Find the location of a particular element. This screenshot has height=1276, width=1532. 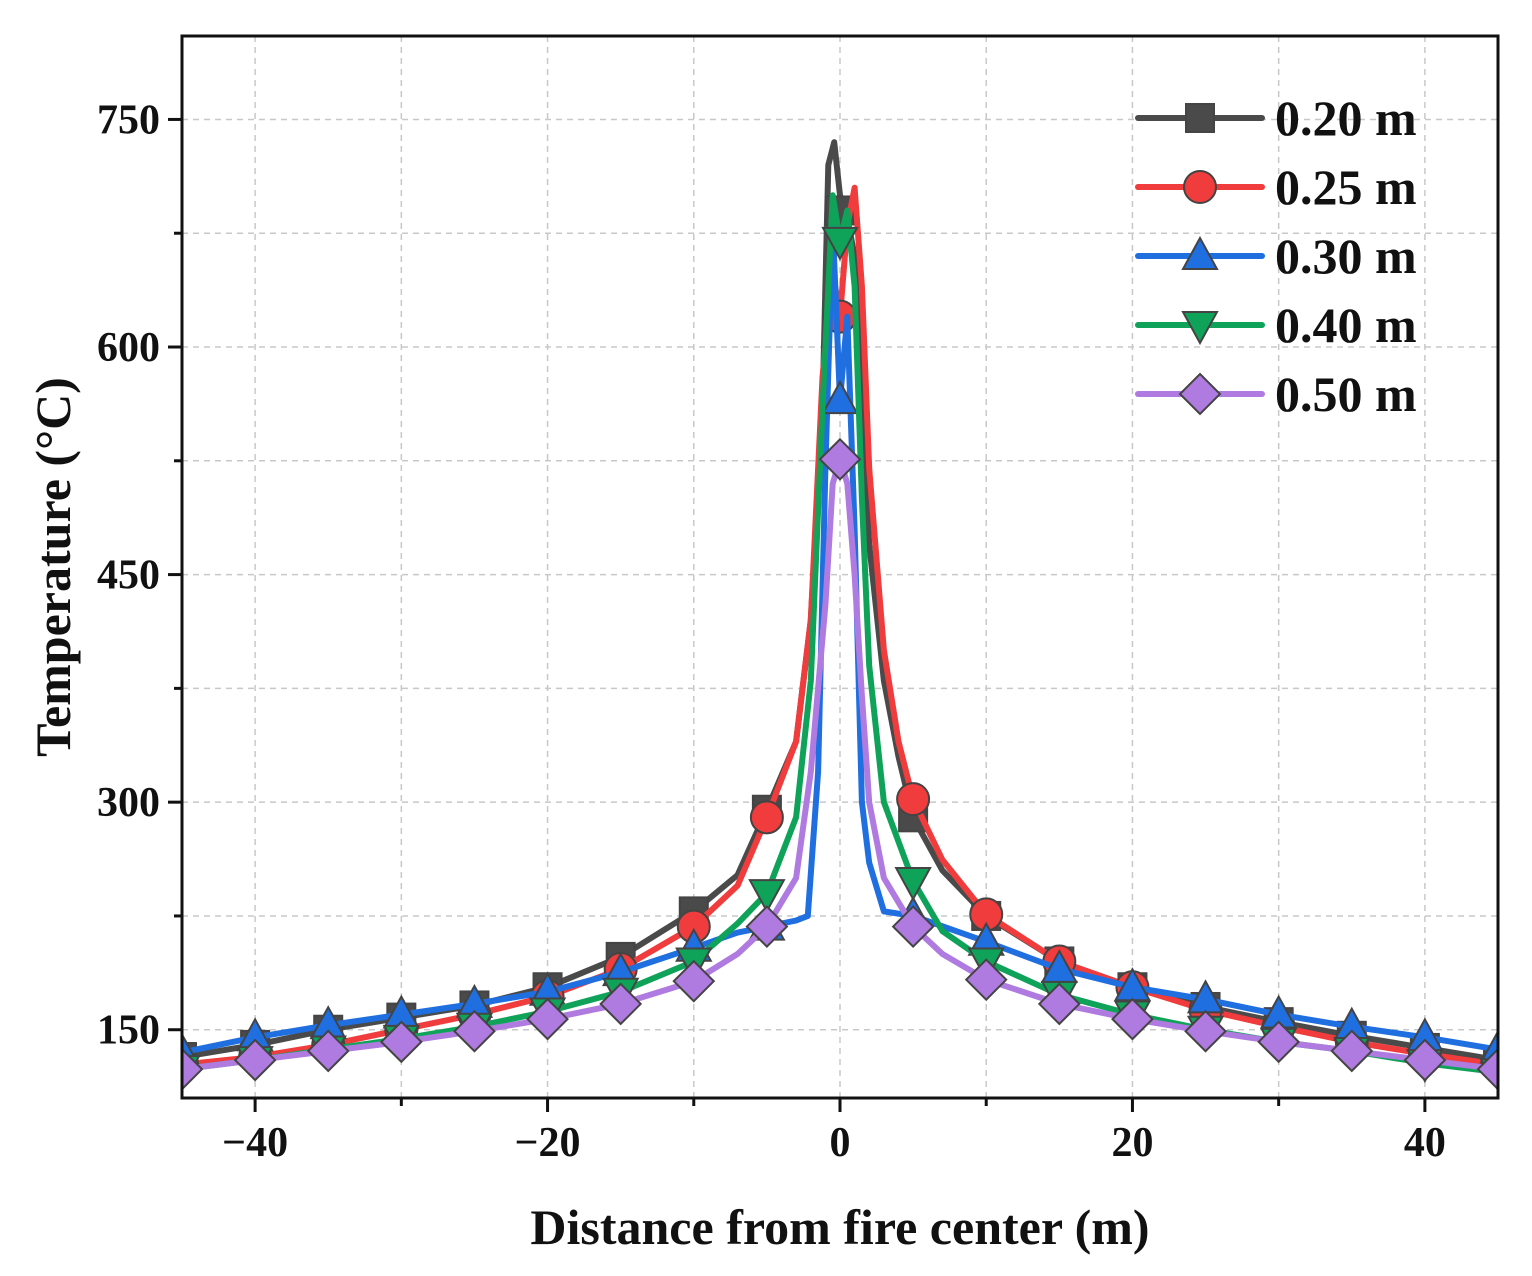

legend-item-0-25-m: 0.25 m is located at coordinates (1276, 187).